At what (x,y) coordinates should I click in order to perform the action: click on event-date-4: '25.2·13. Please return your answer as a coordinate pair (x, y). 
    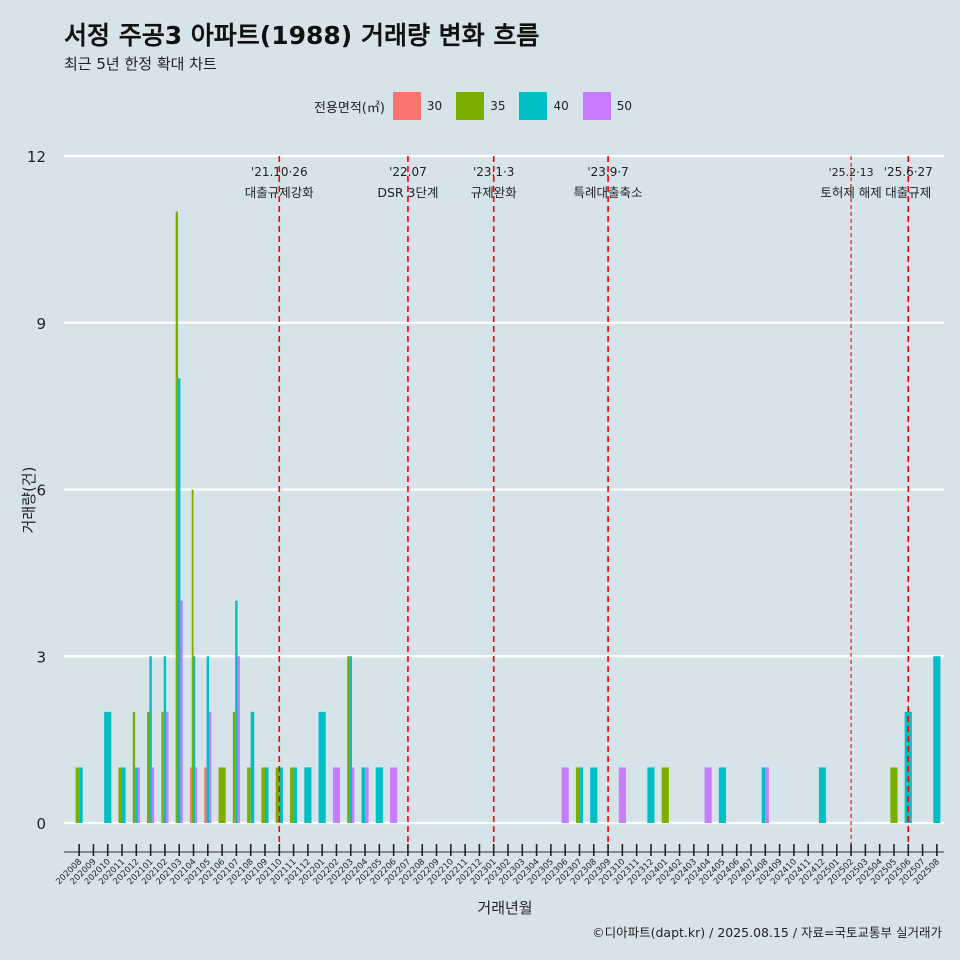
    Looking at the image, I should click on (851, 172).